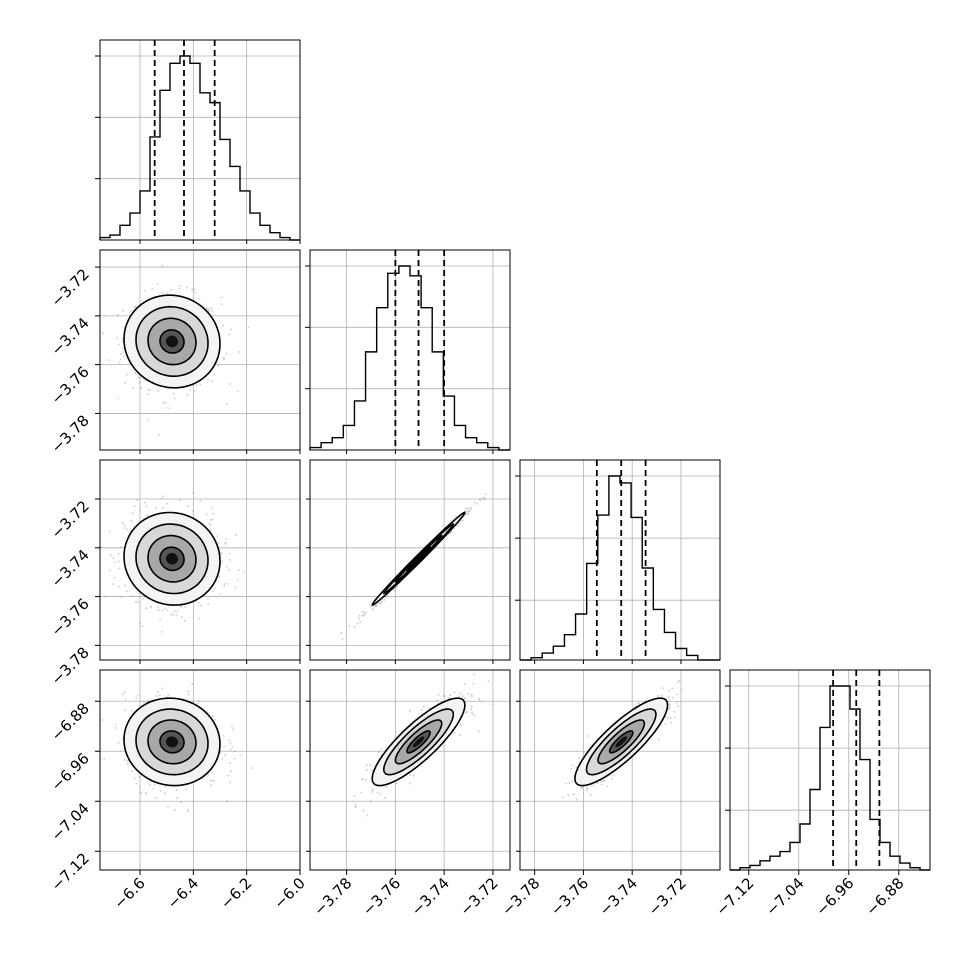  I want to click on y-tick-label: −7.04, so click(70, 821).